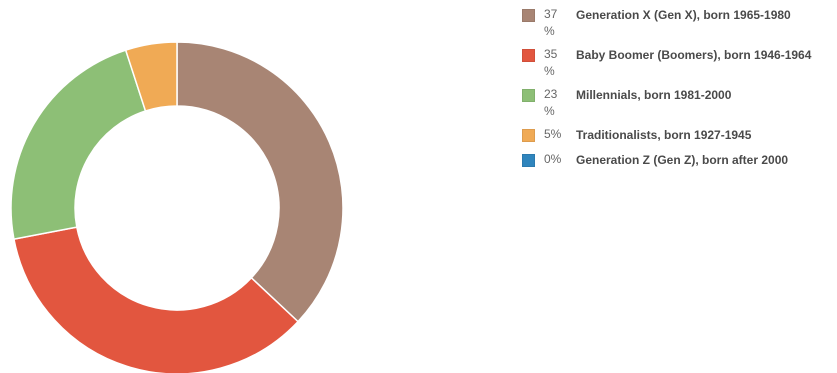 This screenshot has width=837, height=373. I want to click on legend-percent: 5%, so click(553, 134).